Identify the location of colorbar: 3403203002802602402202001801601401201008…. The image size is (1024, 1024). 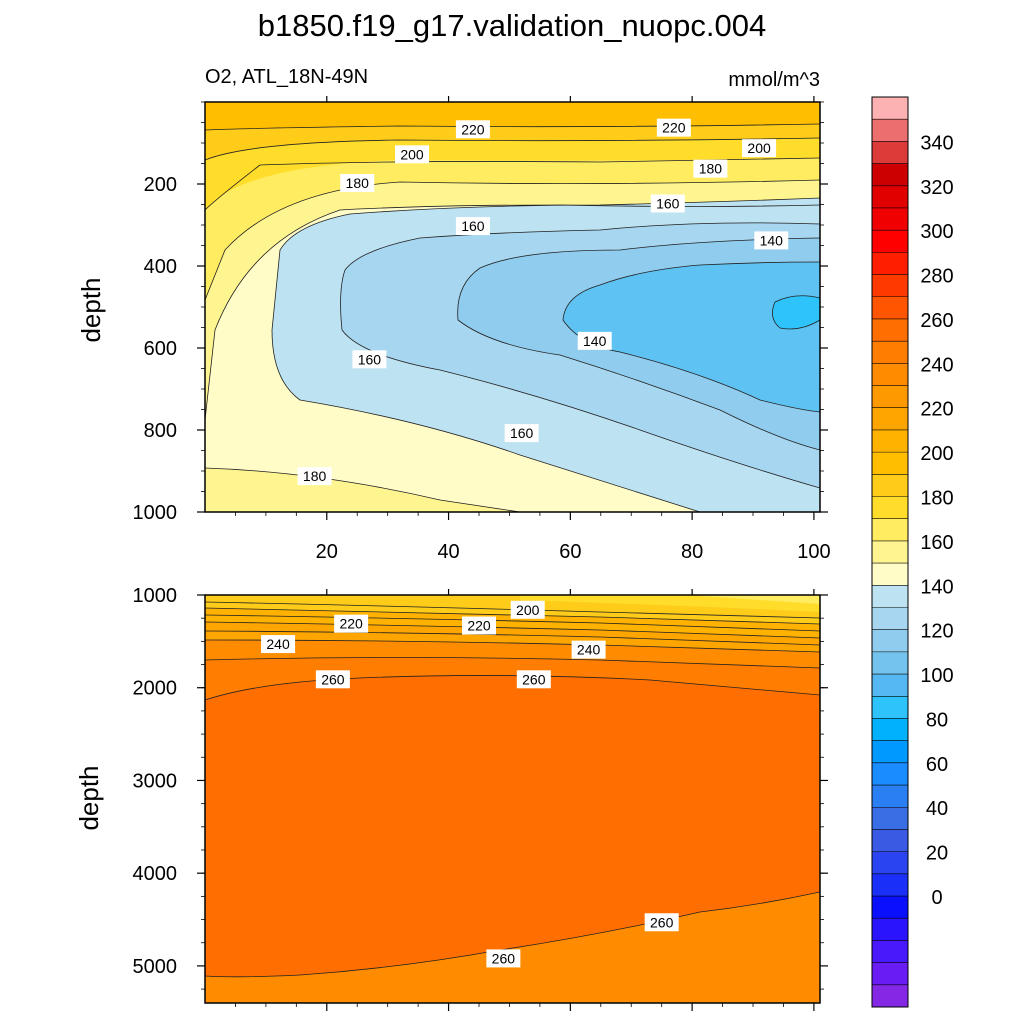
(912, 552).